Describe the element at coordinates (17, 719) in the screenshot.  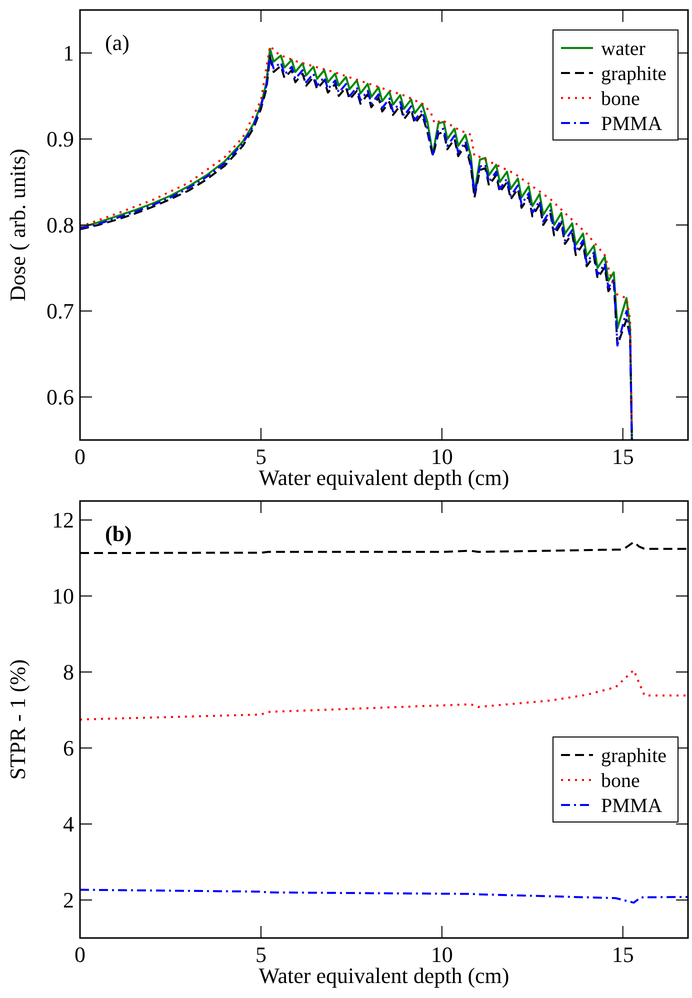
I see `y-axis-title: STPR - 1 (%)` at that location.